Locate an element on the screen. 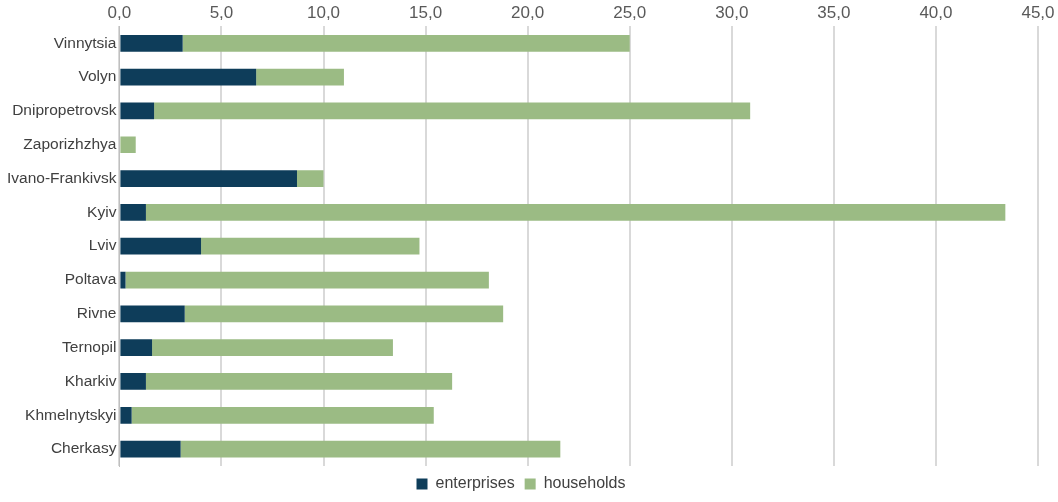  y-tick-label: Rivne is located at coordinates (96, 313).